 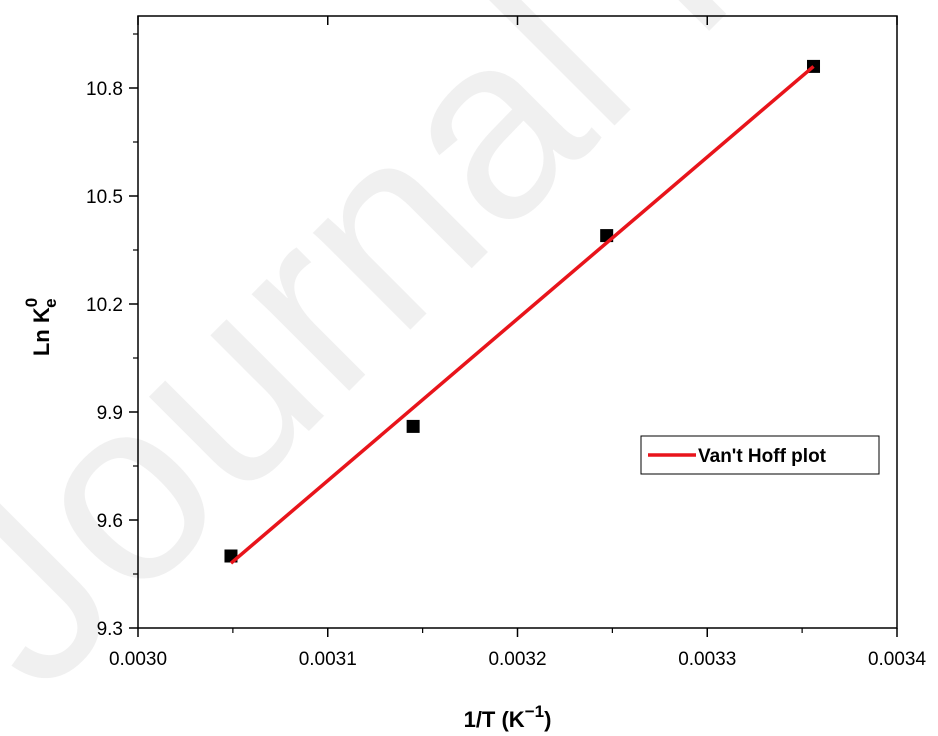 I want to click on y-tick-label: 10.5, so click(x=104, y=197).